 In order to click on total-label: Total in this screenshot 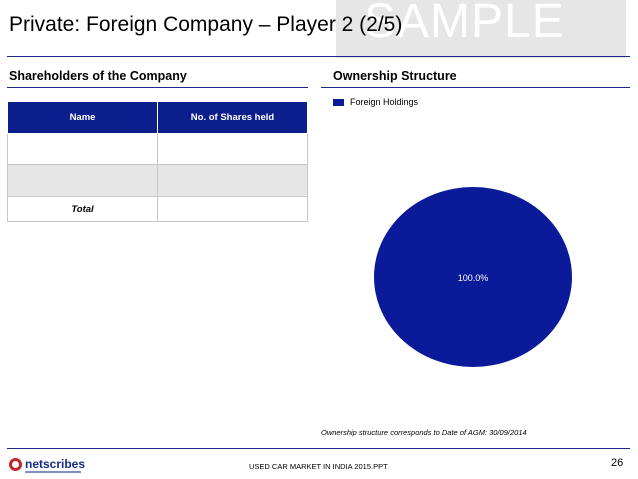, I will do `click(82, 209)`.